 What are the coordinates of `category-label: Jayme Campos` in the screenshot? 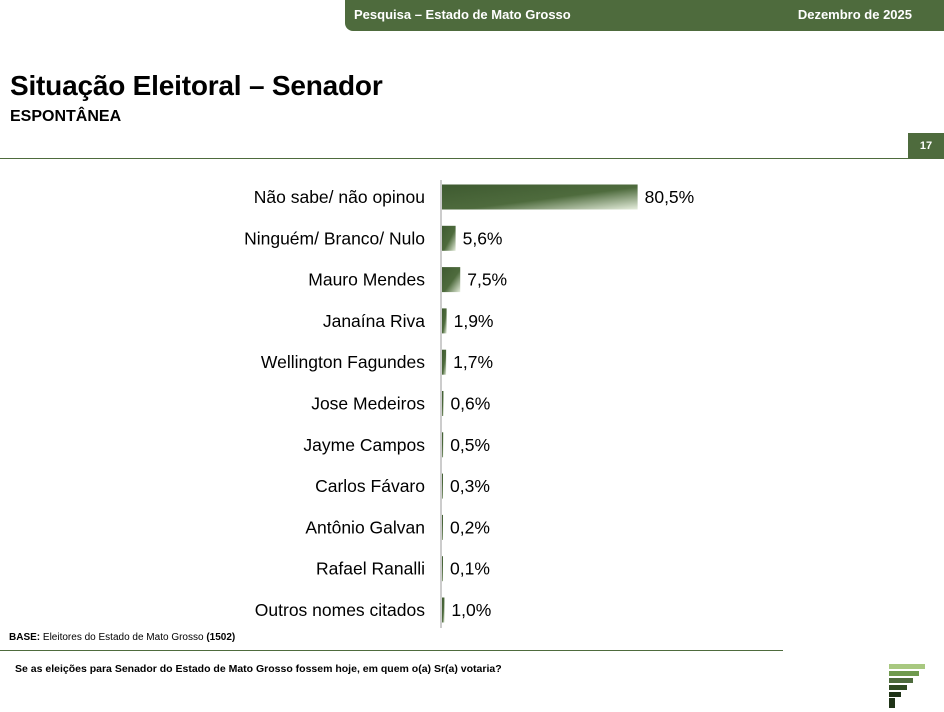 It's located at (364, 445).